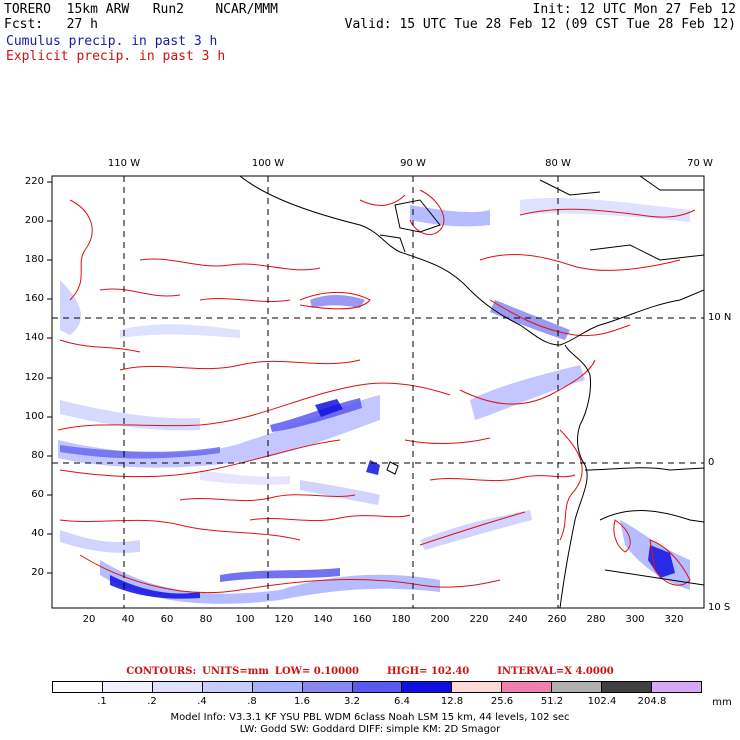 This screenshot has height=740, width=740. What do you see at coordinates (502, 701) in the screenshot?
I see `colorbar-label: 25.6` at bounding box center [502, 701].